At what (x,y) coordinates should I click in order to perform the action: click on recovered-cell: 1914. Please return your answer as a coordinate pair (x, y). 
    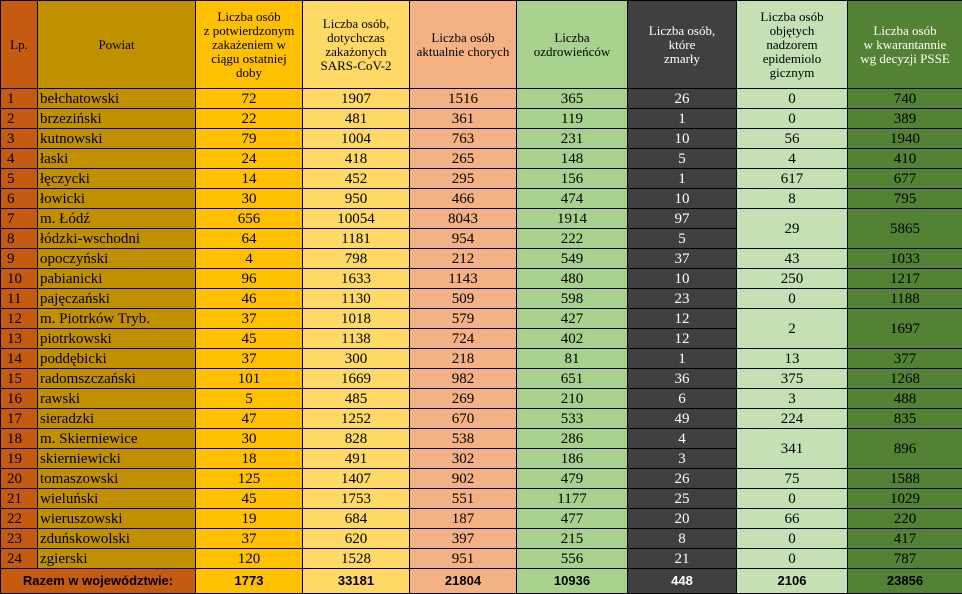
    Looking at the image, I should click on (572, 219).